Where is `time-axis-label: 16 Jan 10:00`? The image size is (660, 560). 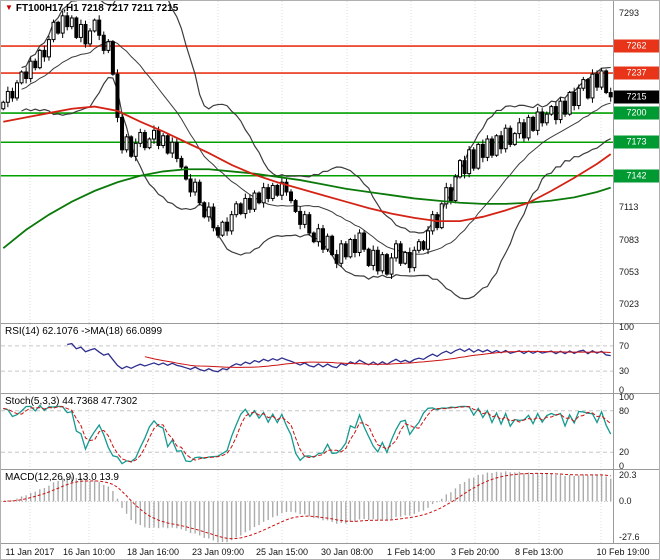
time-axis-label: 16 Jan 10:00 is located at coordinates (89, 552).